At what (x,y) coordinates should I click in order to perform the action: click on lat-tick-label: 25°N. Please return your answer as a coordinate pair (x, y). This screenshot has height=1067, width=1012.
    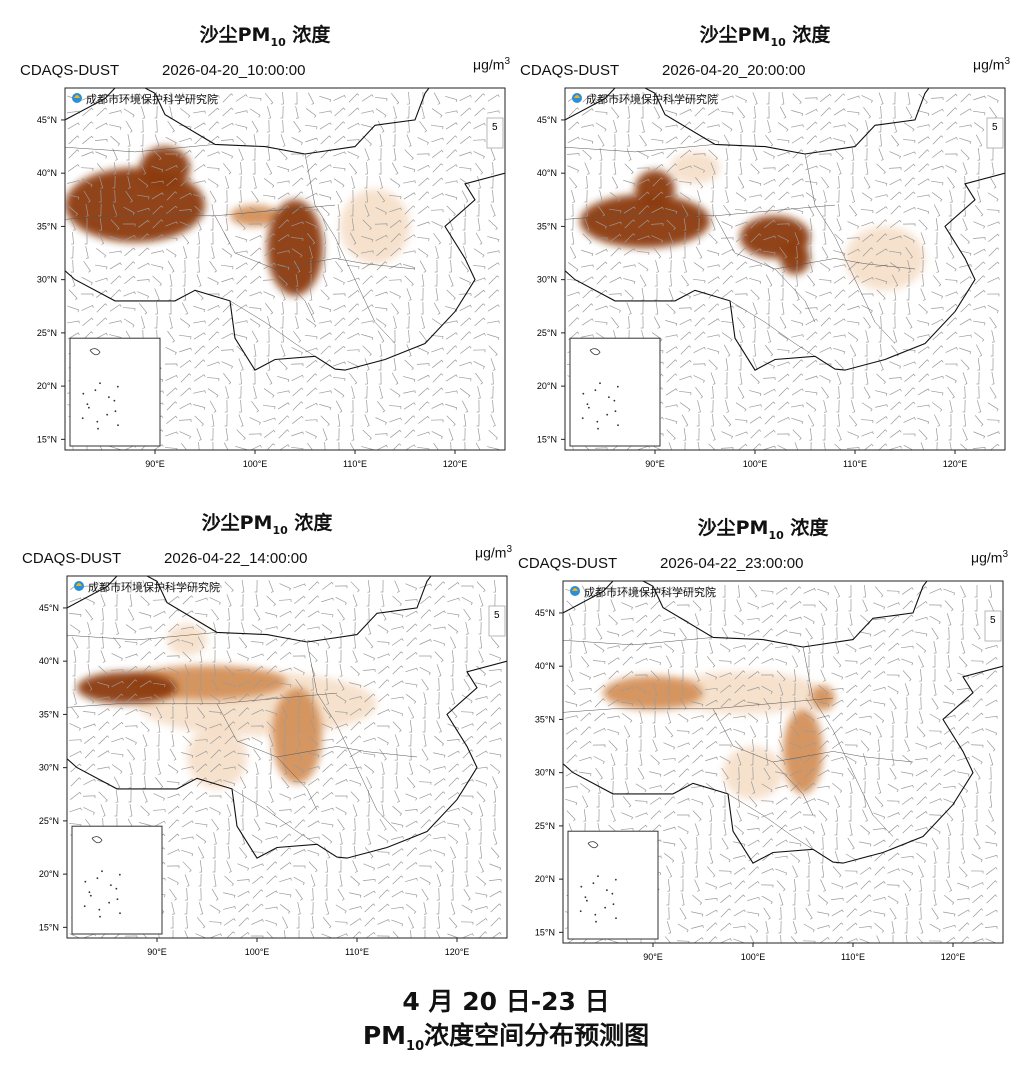
    Looking at the image, I should click on (545, 826).